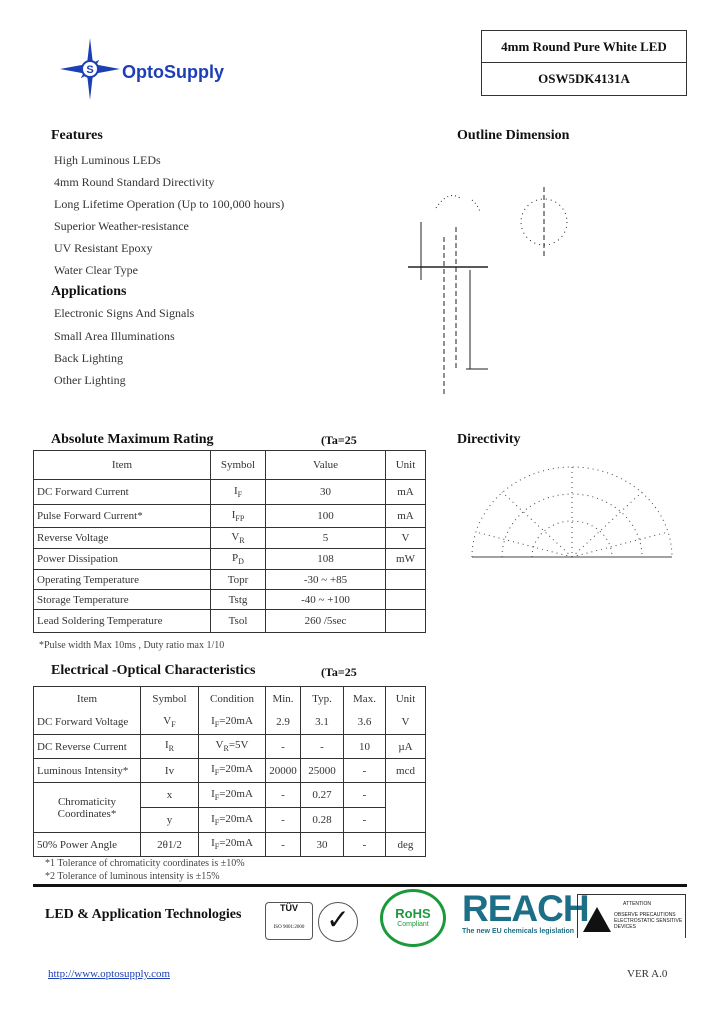 The width and height of the screenshot is (720, 1012). Describe the element at coordinates (488, 291) in the screenshot. I see `outline-drawing` at that location.